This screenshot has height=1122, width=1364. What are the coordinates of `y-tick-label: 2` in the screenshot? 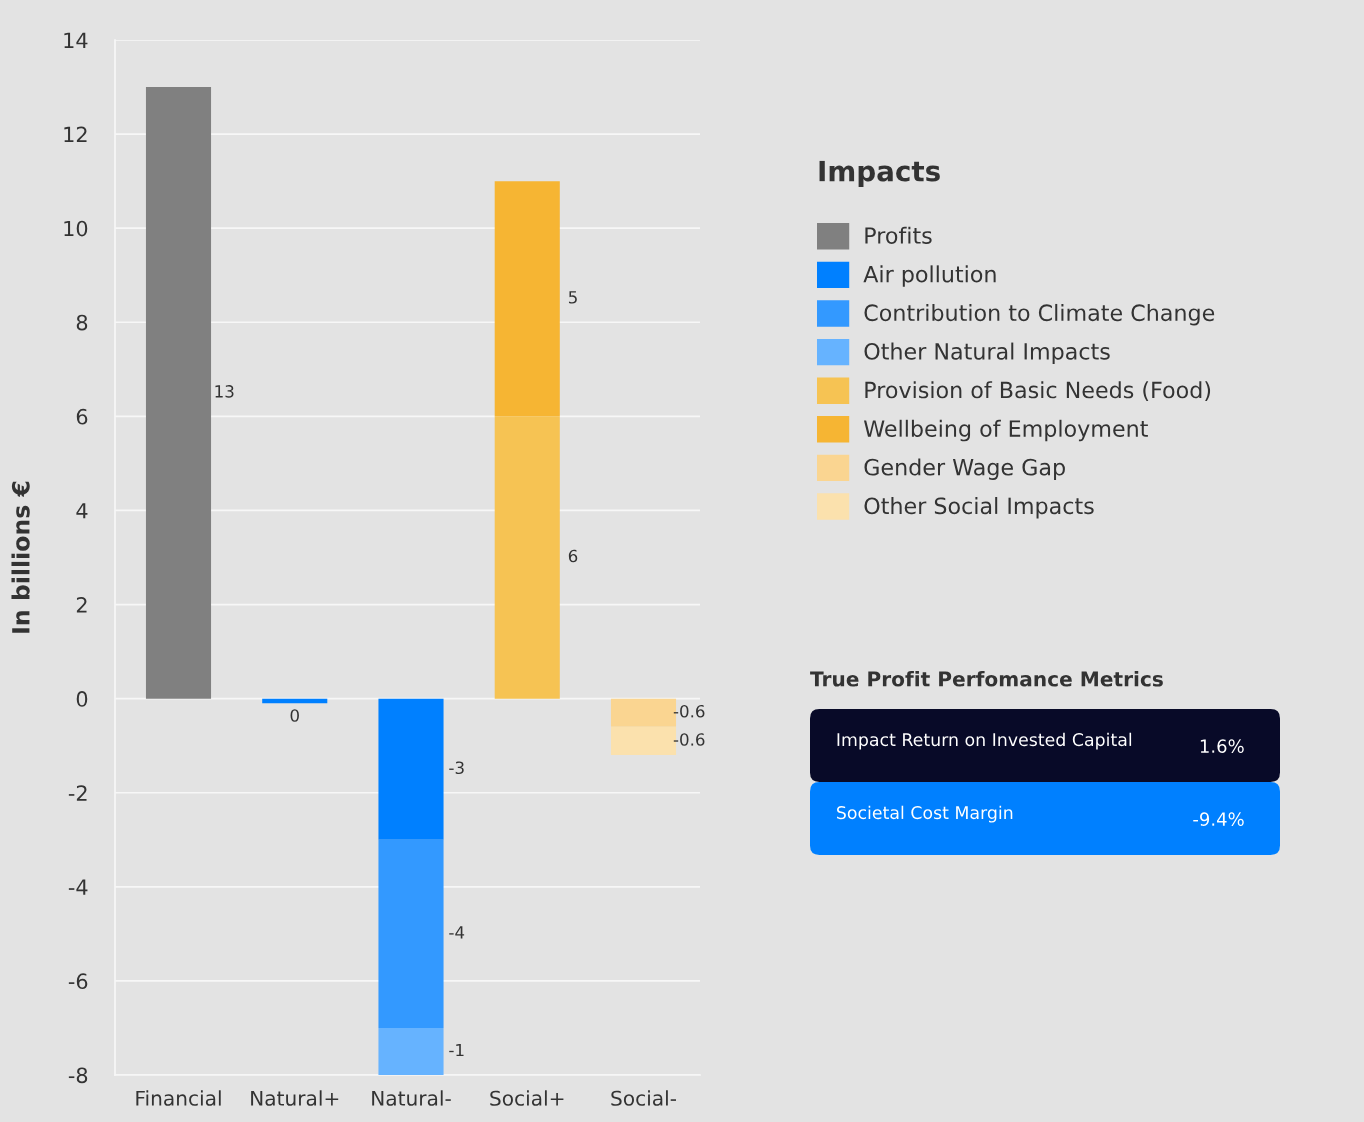 It's located at (81, 605).